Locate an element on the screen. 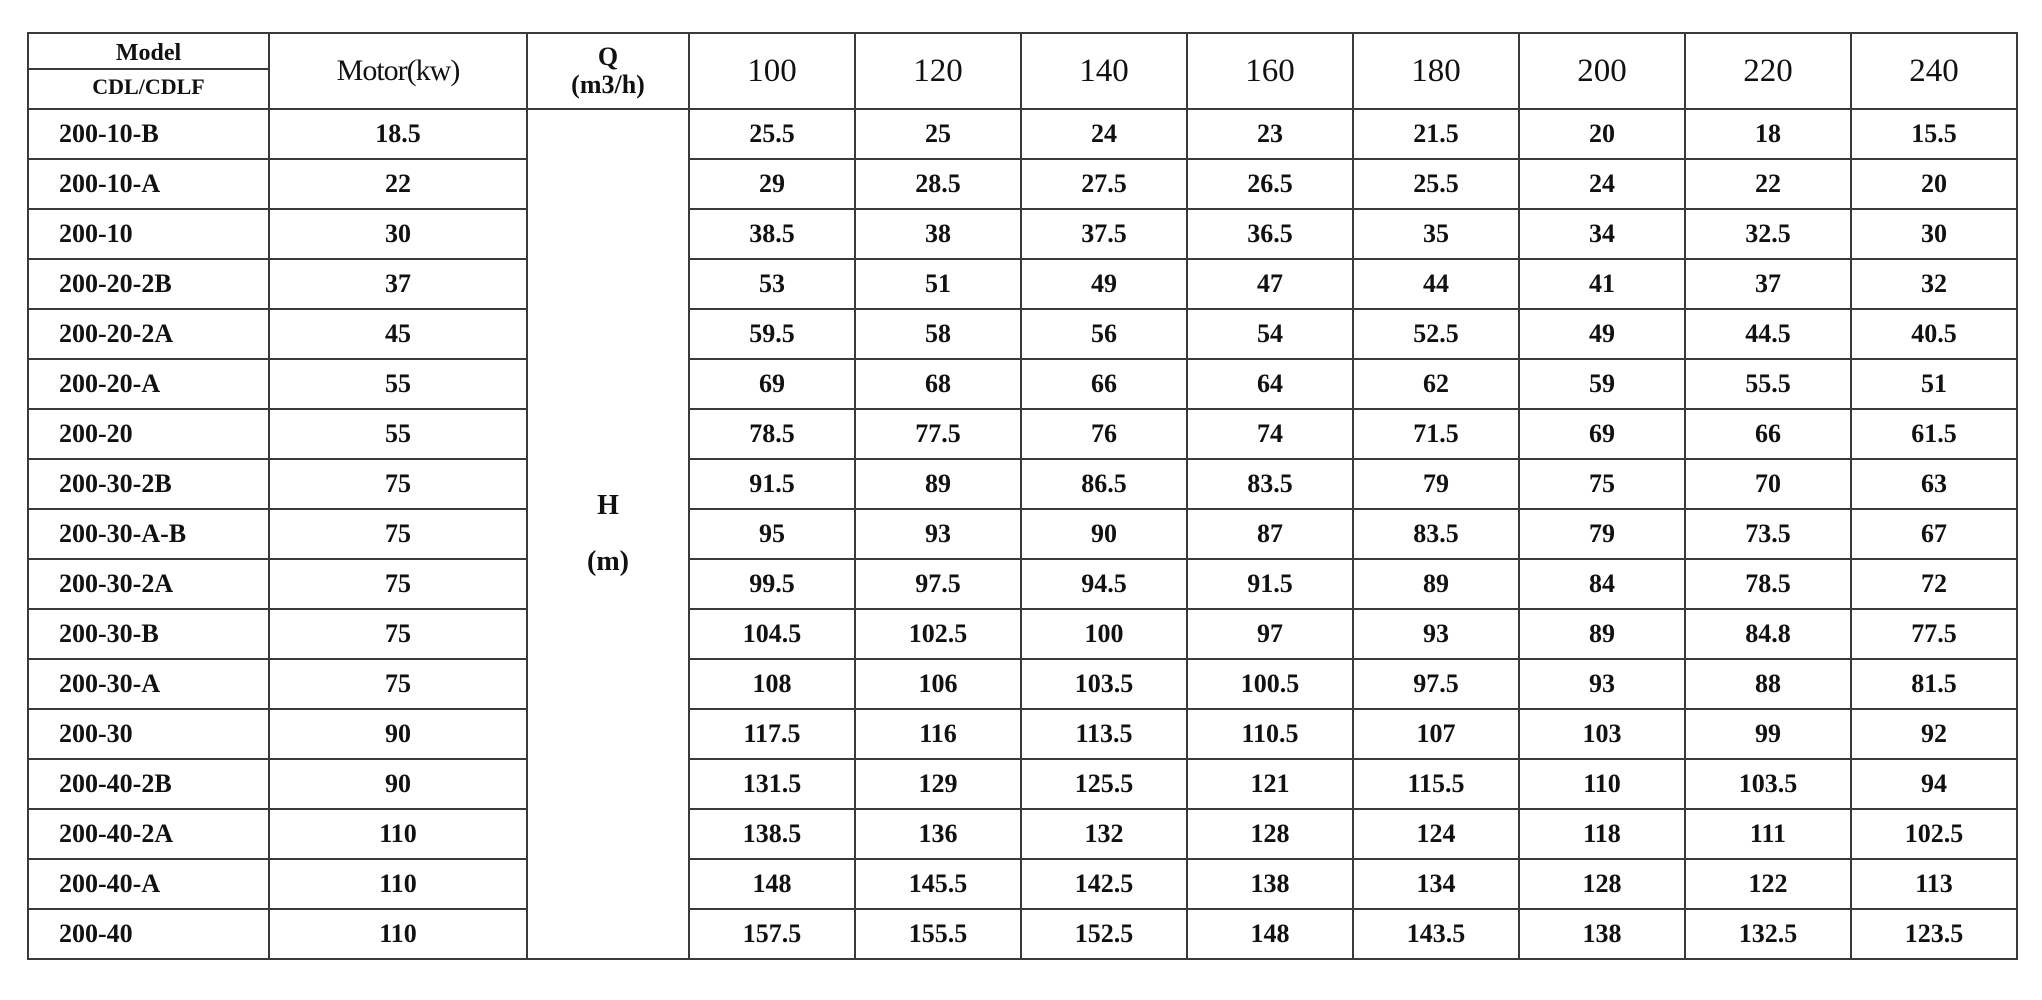  motor-cell: 55 is located at coordinates (398, 384).